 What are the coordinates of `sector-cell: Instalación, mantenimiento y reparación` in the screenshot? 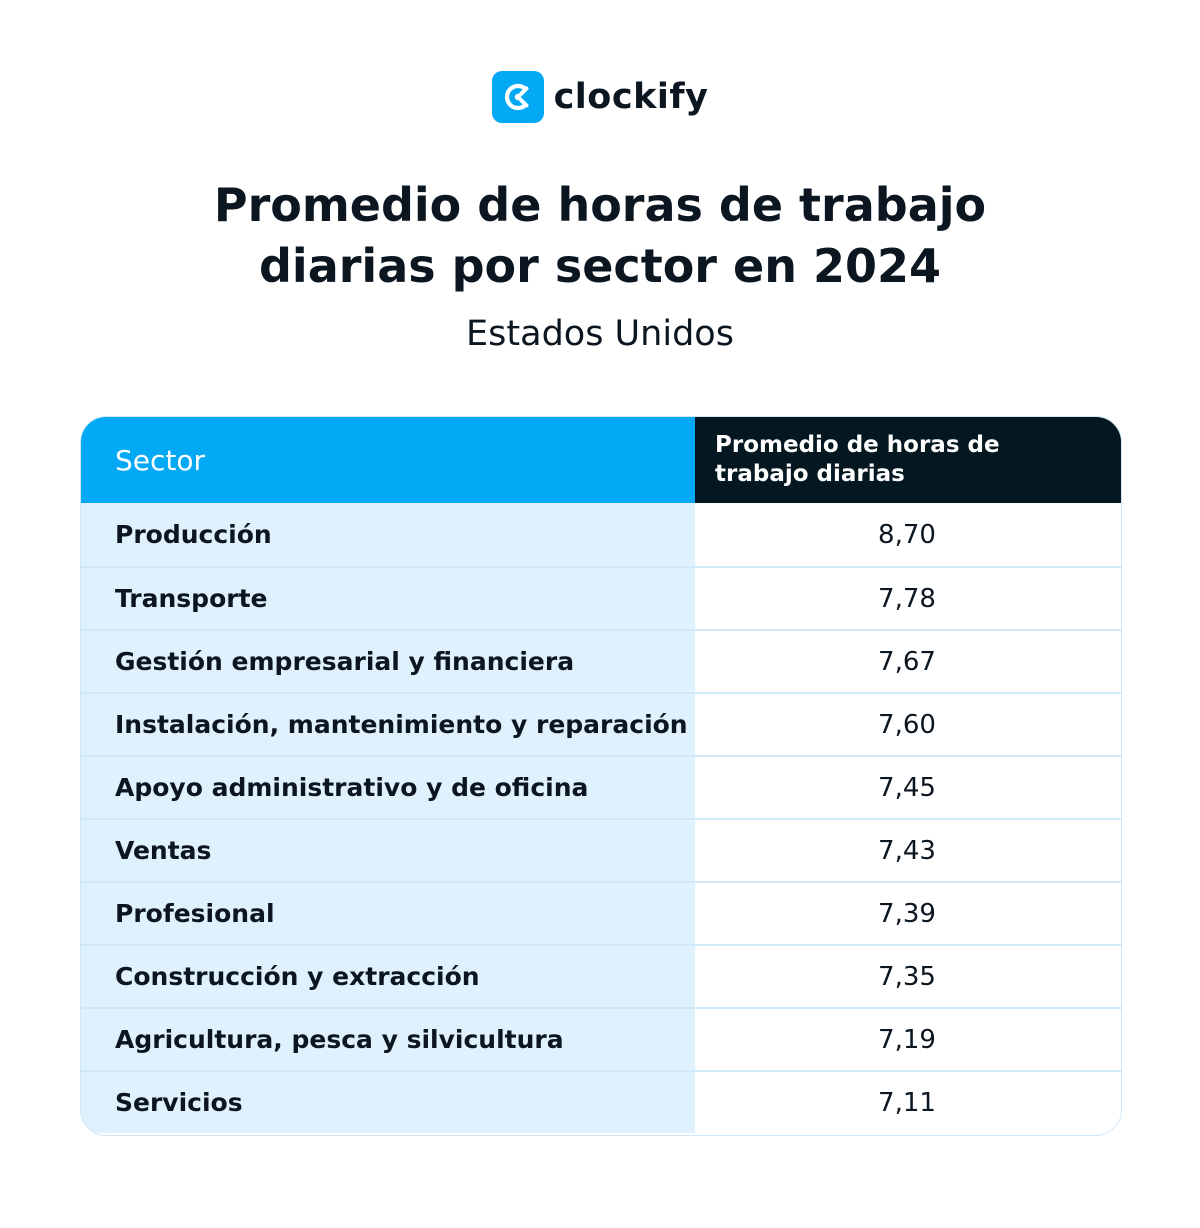 It's located at (388, 724).